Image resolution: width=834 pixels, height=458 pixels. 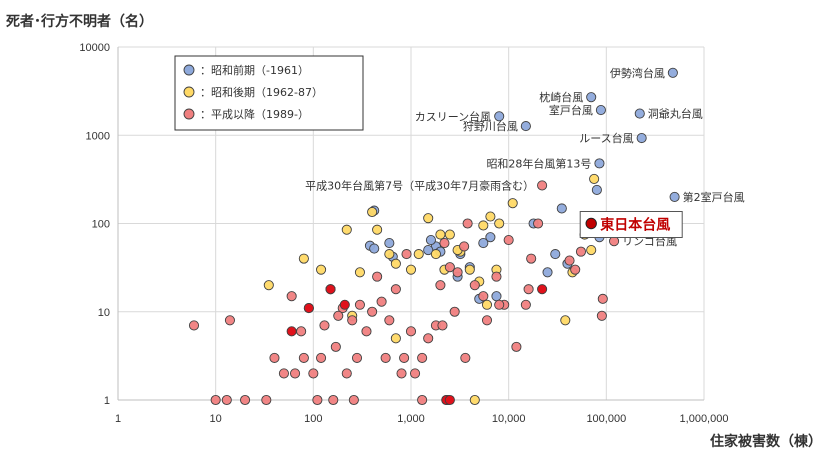 What do you see at coordinates (118, 419) in the screenshot?
I see `x-tick-label: 1` at bounding box center [118, 419].